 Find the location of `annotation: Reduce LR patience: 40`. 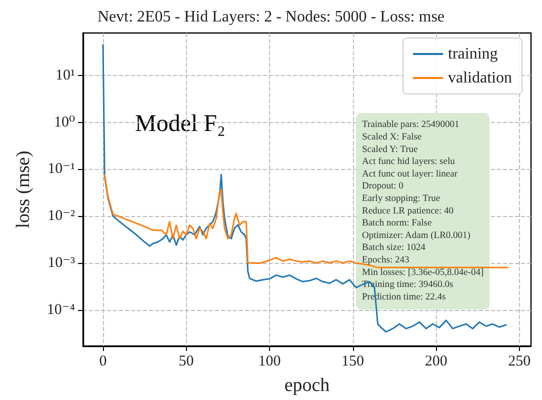

annotation: Reduce LR patience: 40 is located at coordinates (408, 211).